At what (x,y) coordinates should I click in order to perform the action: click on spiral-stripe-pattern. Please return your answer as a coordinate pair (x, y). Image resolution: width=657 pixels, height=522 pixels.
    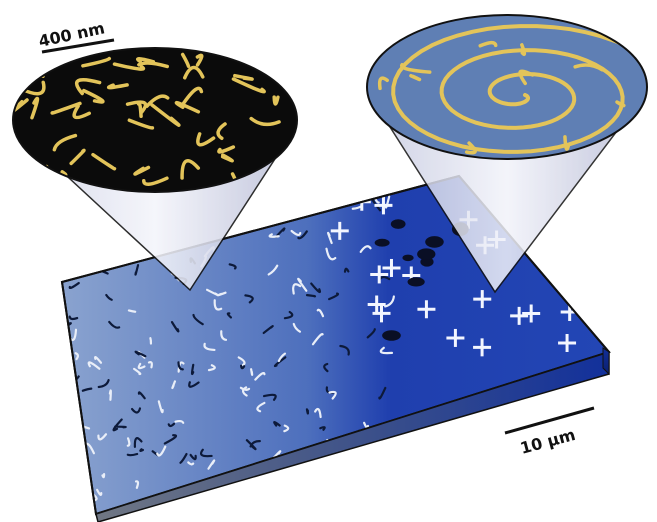
    Looking at the image, I should click on (507, 87).